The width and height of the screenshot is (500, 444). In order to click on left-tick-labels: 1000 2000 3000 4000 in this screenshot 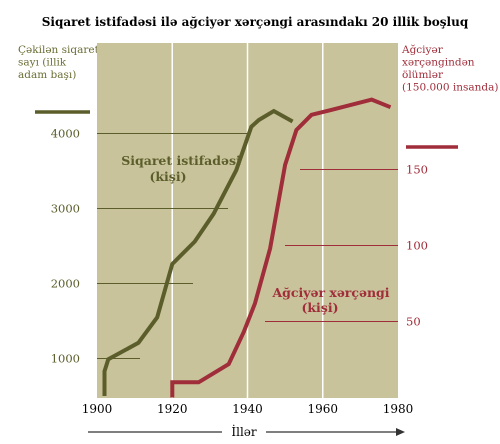, I will do `click(65, 246)`.